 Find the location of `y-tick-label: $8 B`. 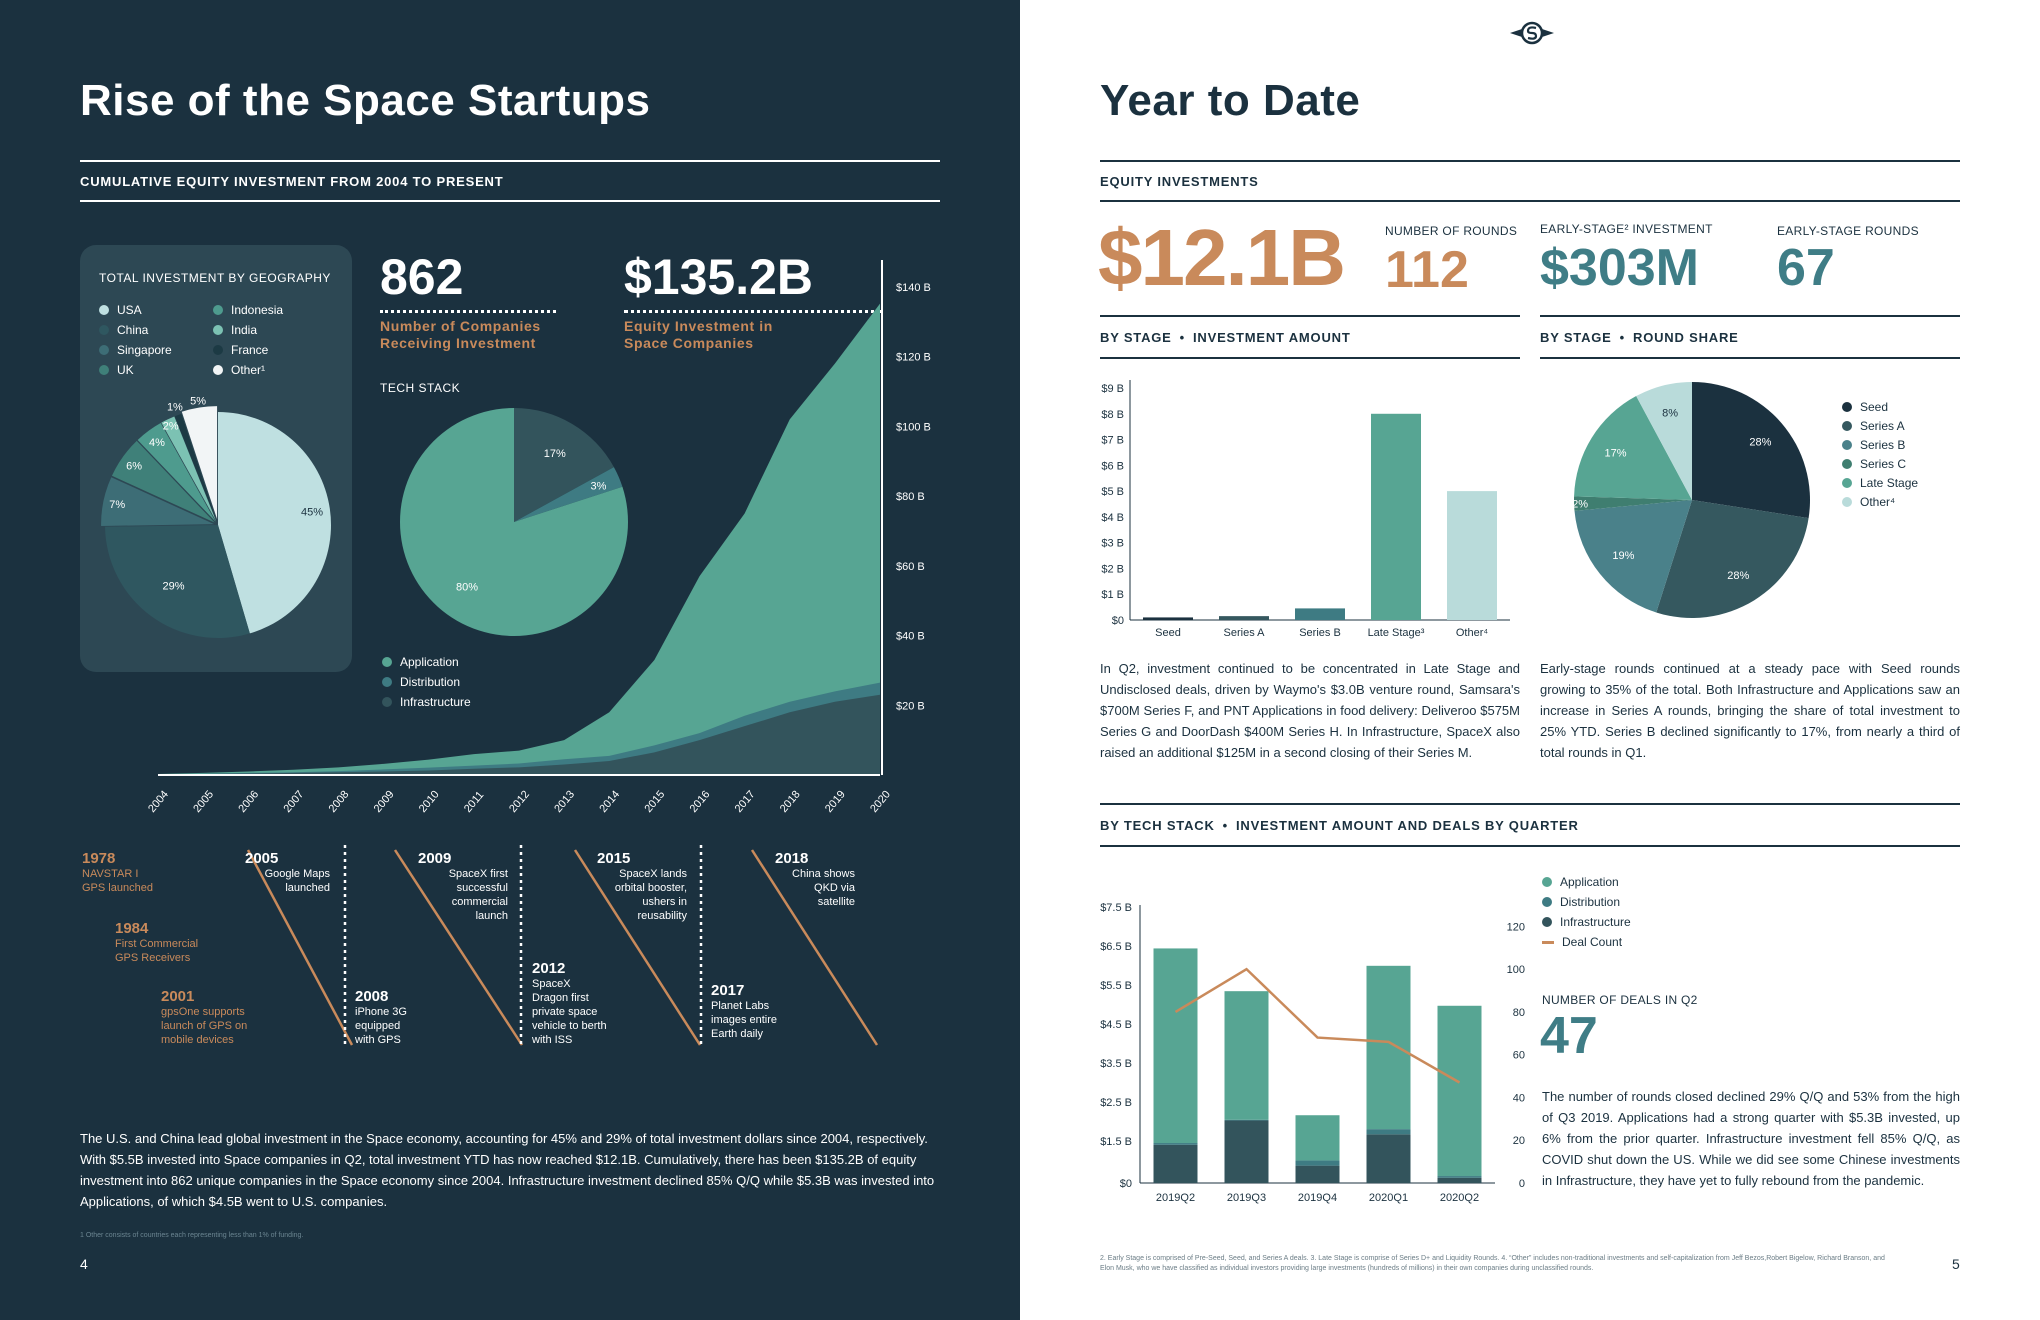

y-tick-label: $8 B is located at coordinates (1112, 415).